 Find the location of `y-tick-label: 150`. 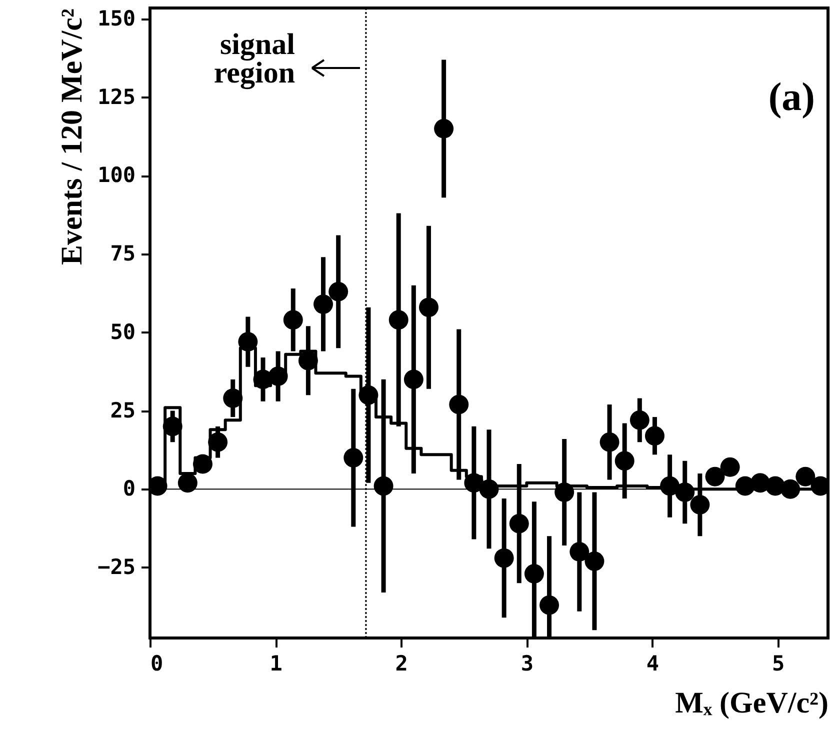

y-tick-label: 150 is located at coordinates (117, 18).